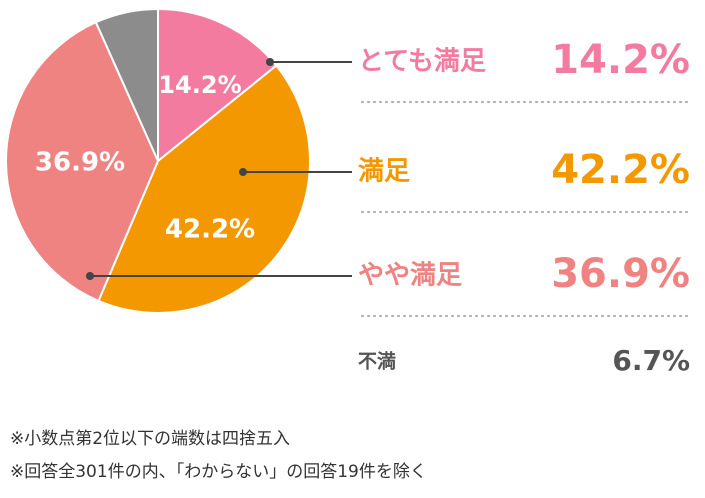 This screenshot has width=705, height=498. What do you see at coordinates (651, 360) in the screenshot?
I see `legend-value: 6.7%` at bounding box center [651, 360].